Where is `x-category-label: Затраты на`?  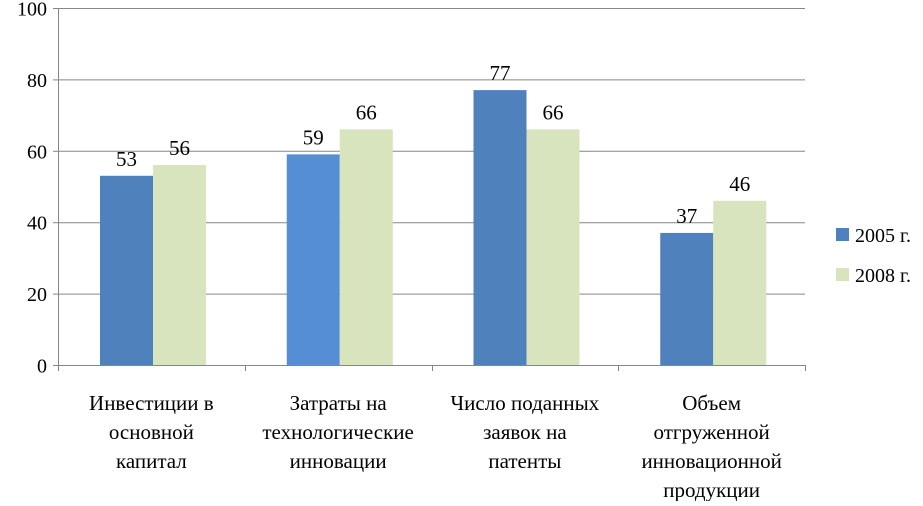
x-category-label: Затраты на is located at coordinates (339, 403).